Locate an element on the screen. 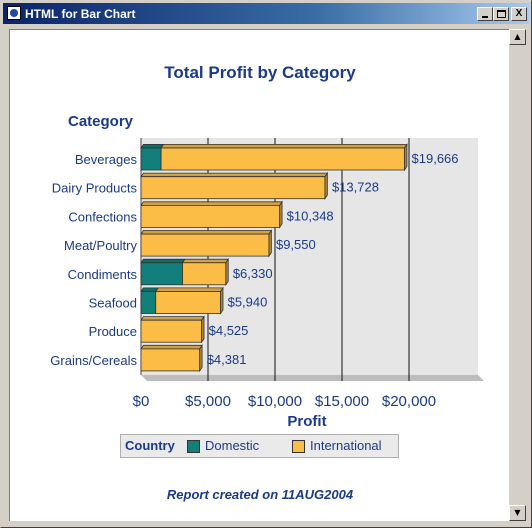 Image resolution: width=532 pixels, height=528 pixels. bar-value-label: $4,525 is located at coordinates (229, 330).